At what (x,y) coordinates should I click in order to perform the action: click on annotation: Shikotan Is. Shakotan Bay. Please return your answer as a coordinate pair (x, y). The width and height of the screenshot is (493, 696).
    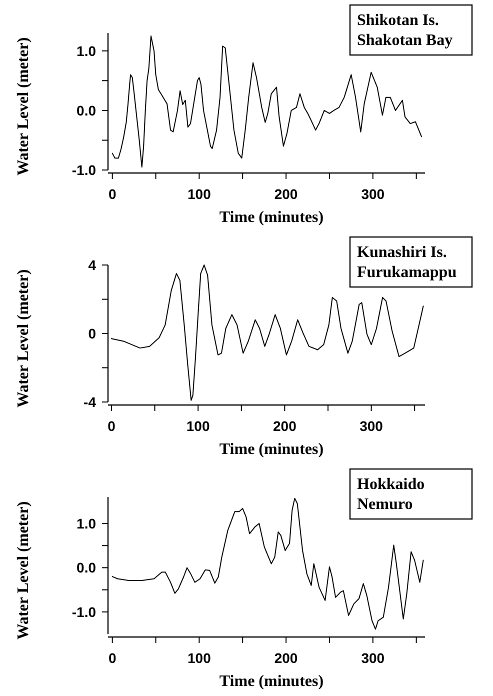
    Looking at the image, I should click on (405, 30).